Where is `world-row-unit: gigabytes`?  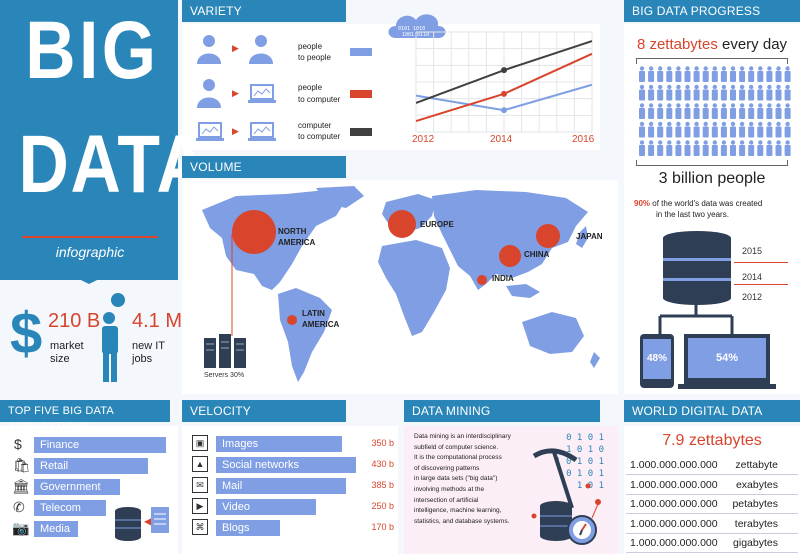
world-row-unit: gigabytes is located at coordinates (755, 543).